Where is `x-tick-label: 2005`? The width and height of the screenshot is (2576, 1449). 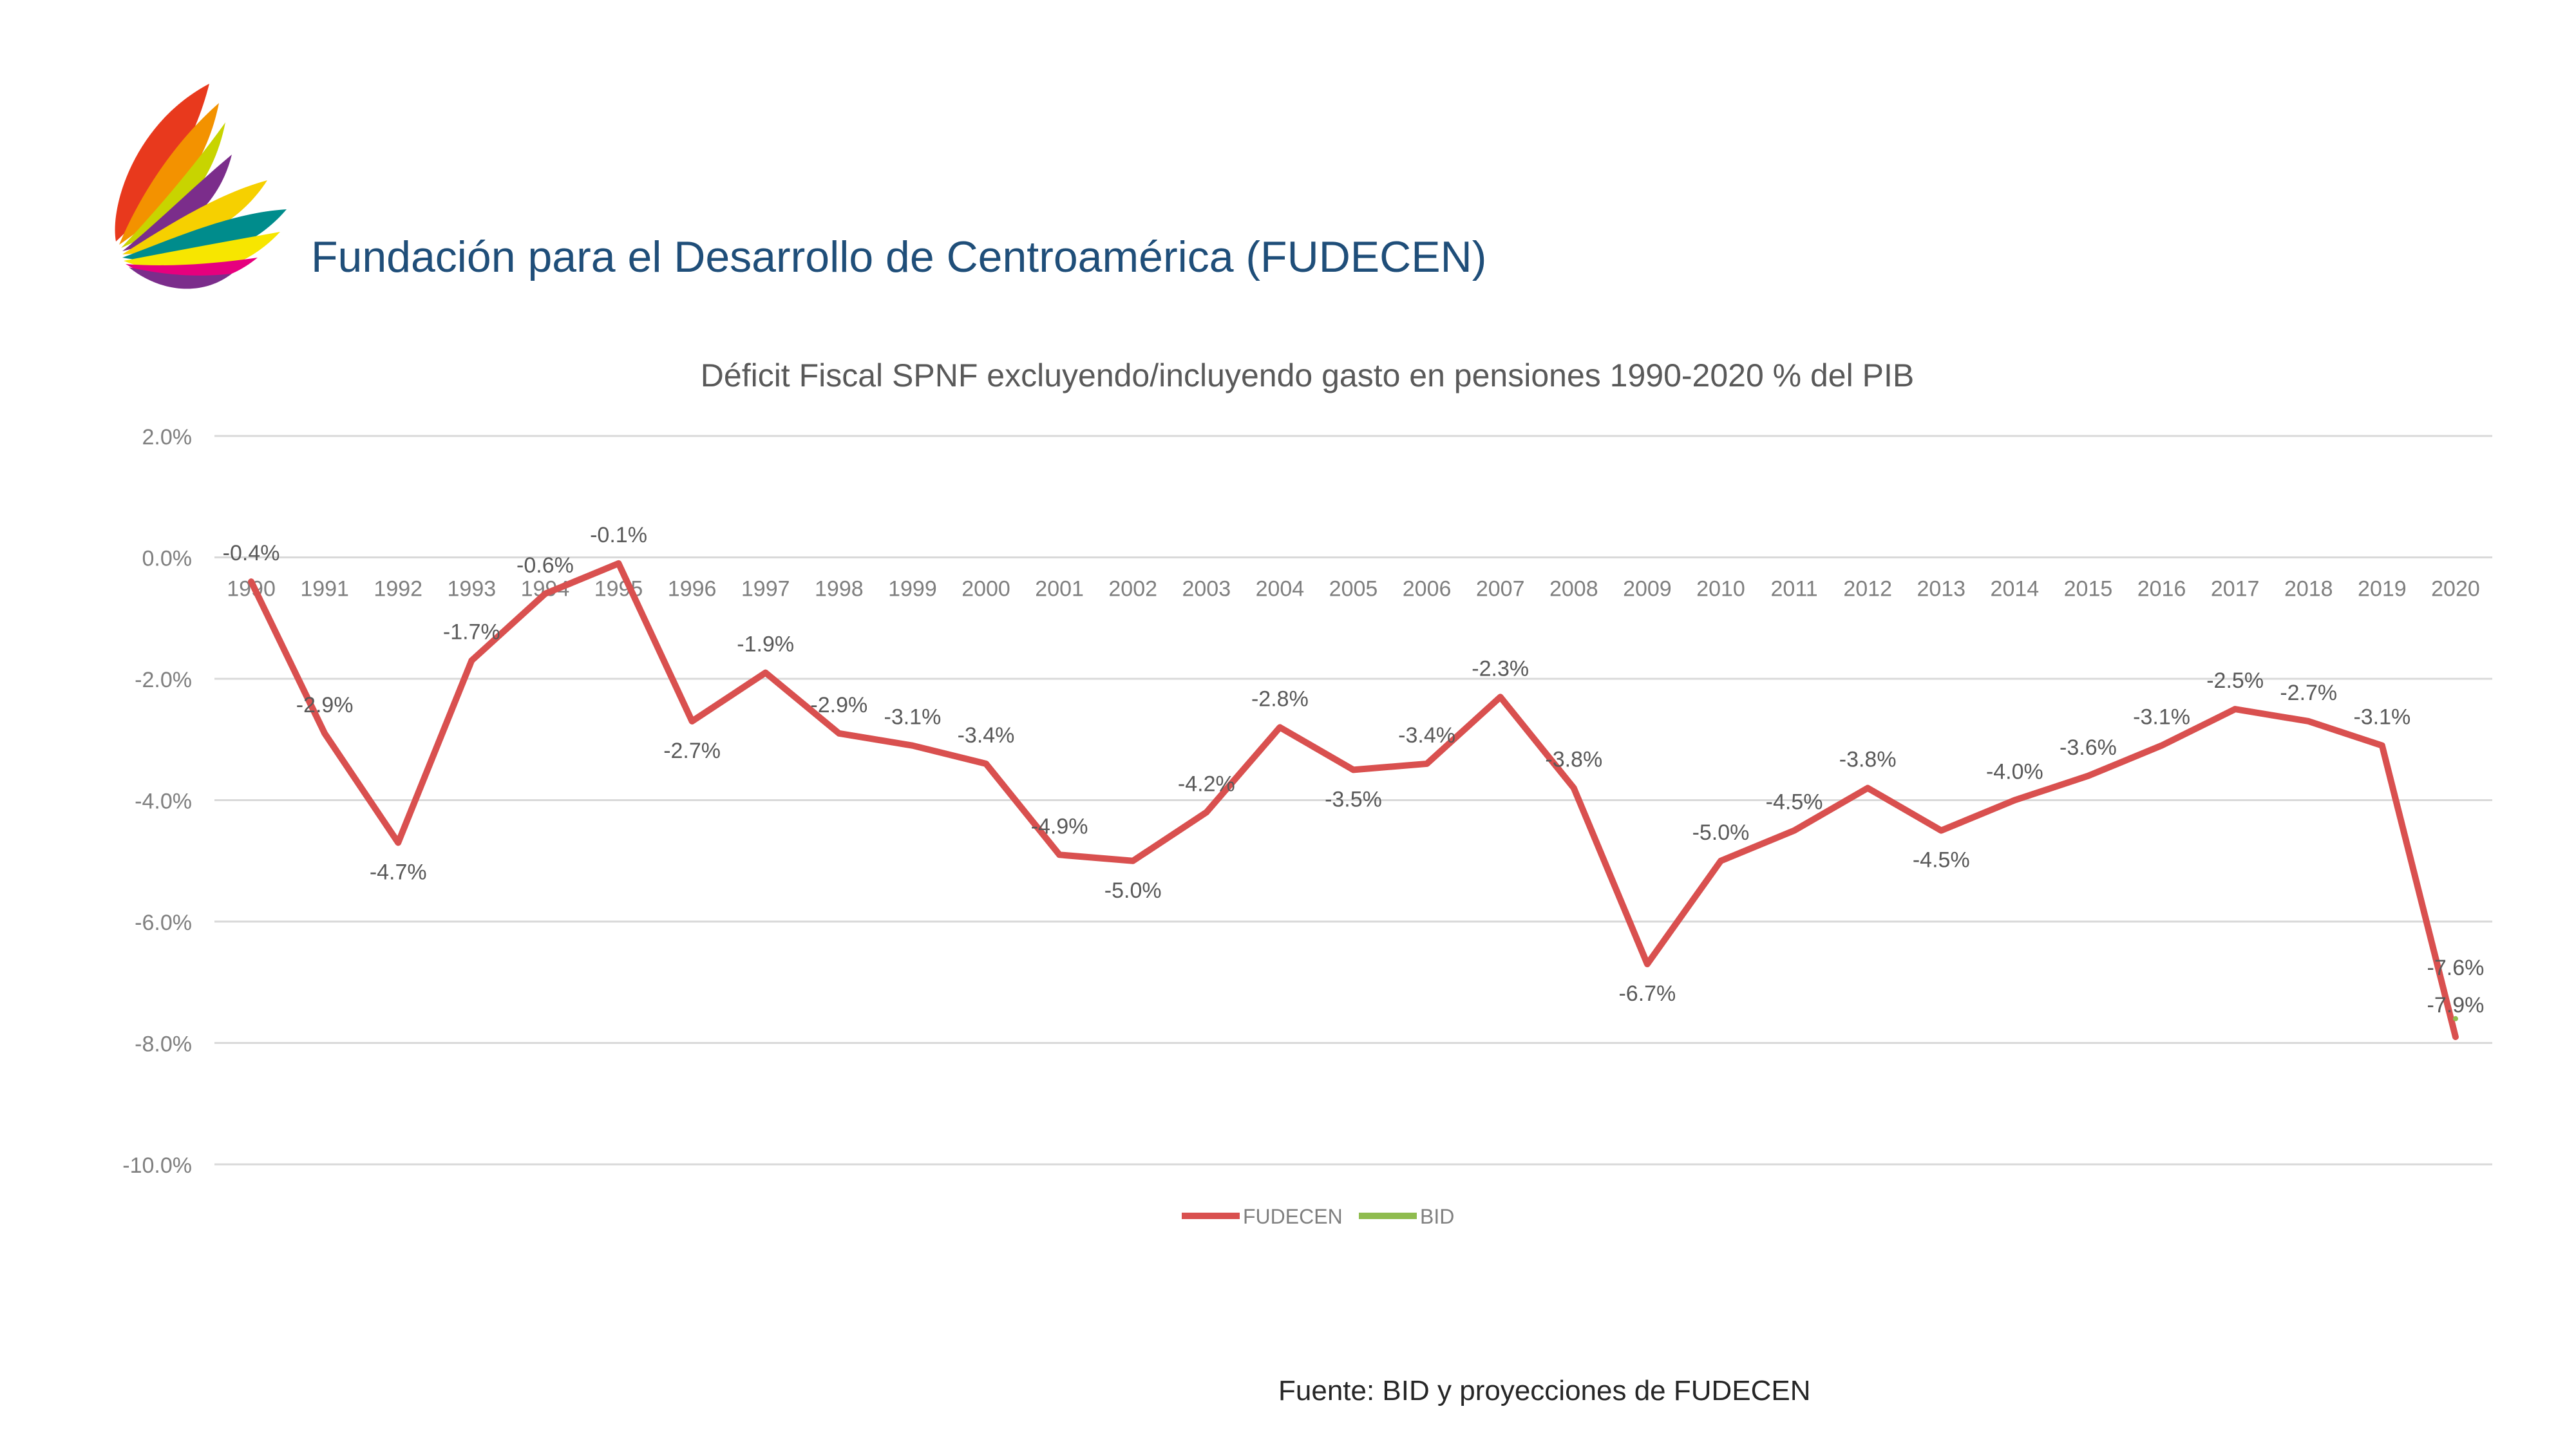 x-tick-label: 2005 is located at coordinates (1353, 589).